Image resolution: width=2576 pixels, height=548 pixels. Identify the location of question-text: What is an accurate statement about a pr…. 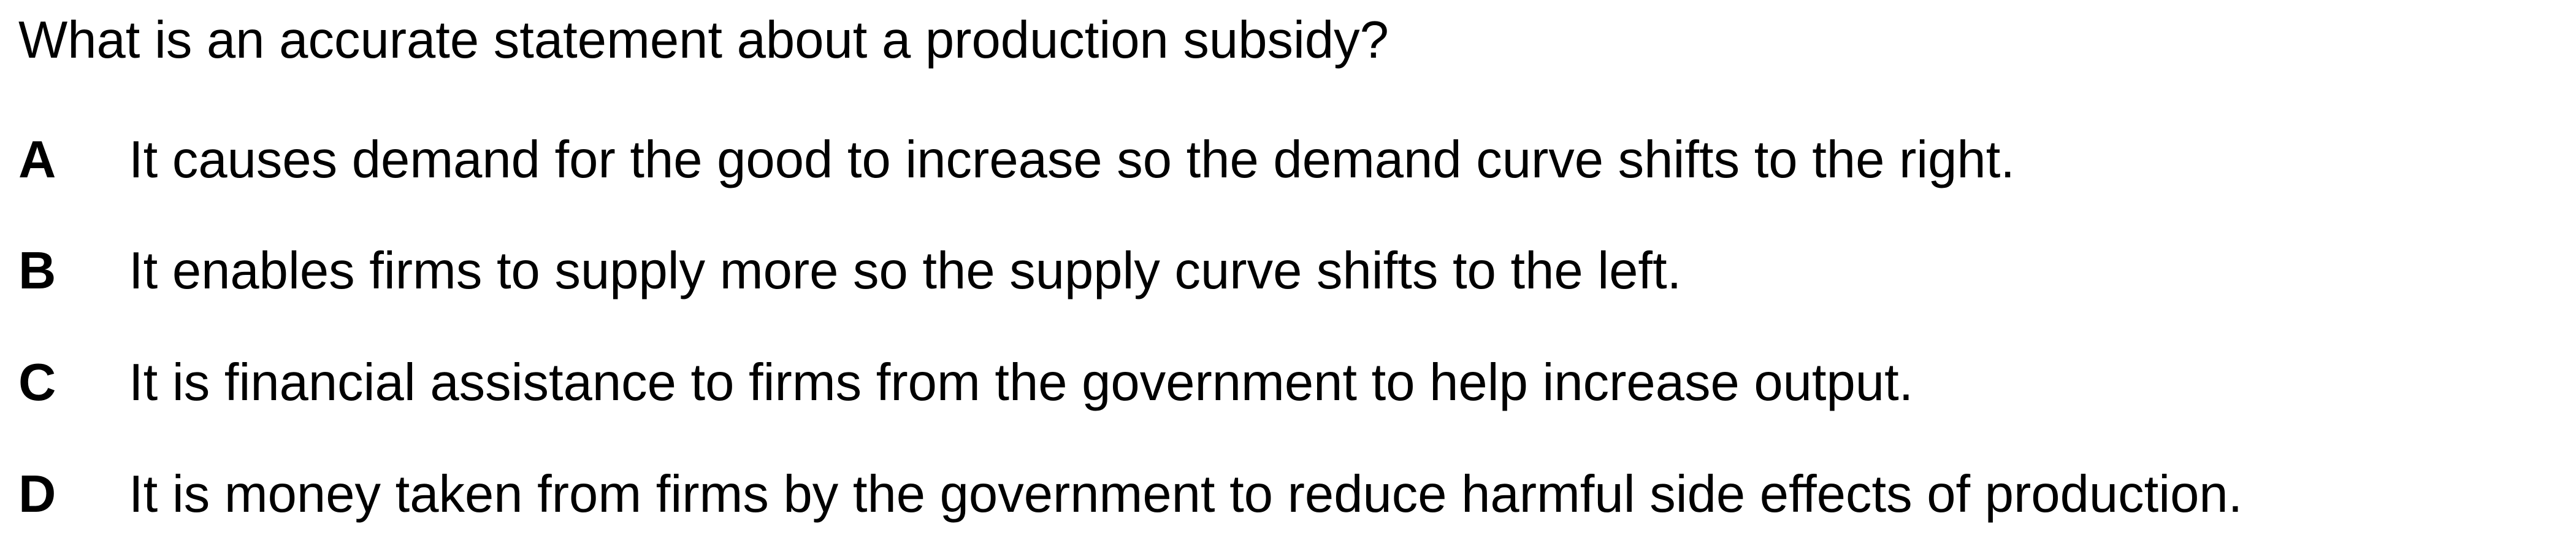
(703, 40).